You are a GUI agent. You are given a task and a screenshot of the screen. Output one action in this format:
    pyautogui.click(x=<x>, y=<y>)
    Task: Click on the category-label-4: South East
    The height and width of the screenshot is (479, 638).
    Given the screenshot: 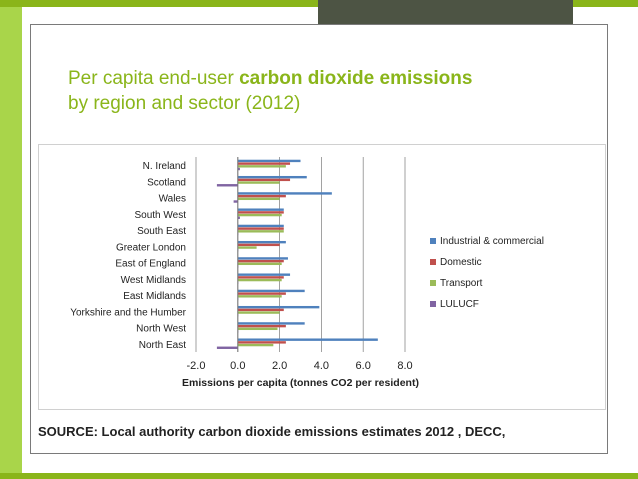 What is the action you would take?
    pyautogui.click(x=161, y=231)
    